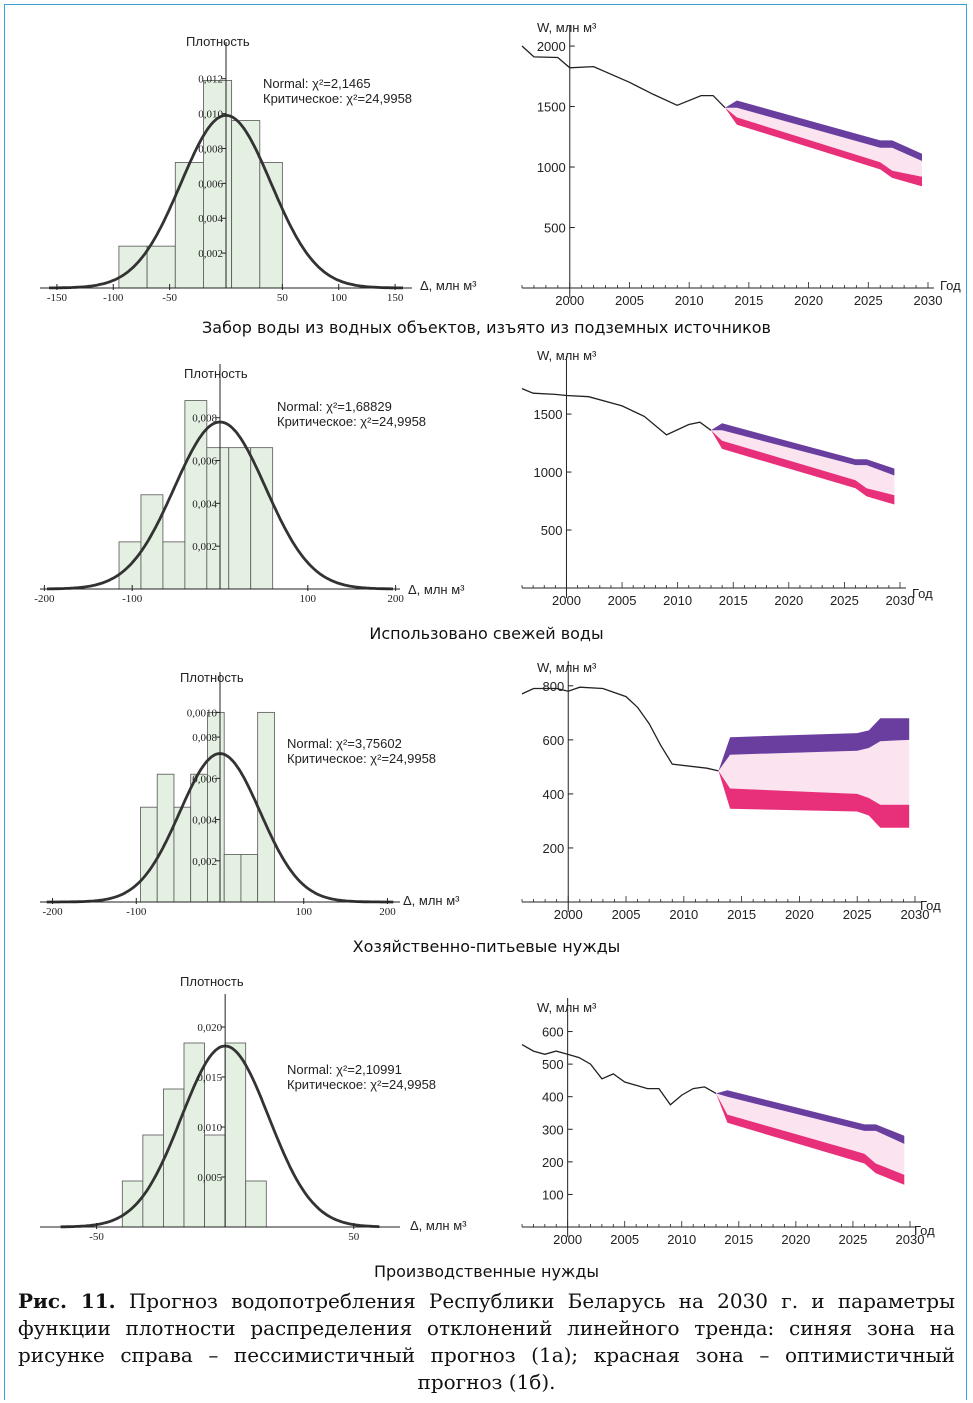 This screenshot has height=1403, width=973. I want to click on hist-ytick-label-1-5: 0,012, so click(210, 80).